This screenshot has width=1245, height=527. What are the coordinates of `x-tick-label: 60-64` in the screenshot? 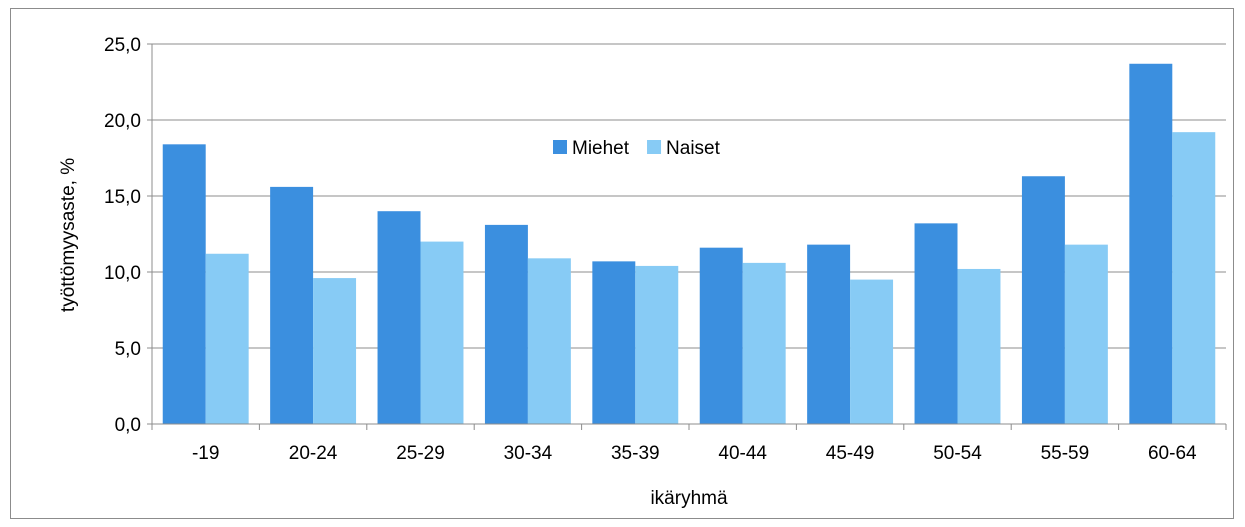 It's located at (1172, 453).